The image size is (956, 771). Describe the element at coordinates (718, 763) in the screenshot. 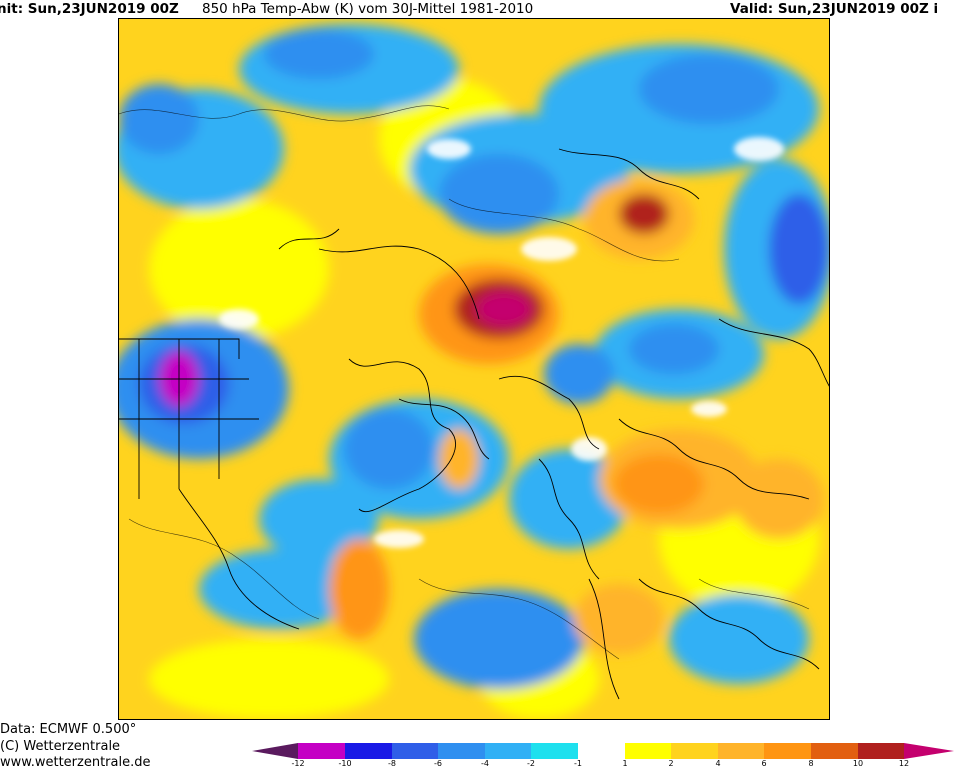

I see `legend-tick: 4` at that location.